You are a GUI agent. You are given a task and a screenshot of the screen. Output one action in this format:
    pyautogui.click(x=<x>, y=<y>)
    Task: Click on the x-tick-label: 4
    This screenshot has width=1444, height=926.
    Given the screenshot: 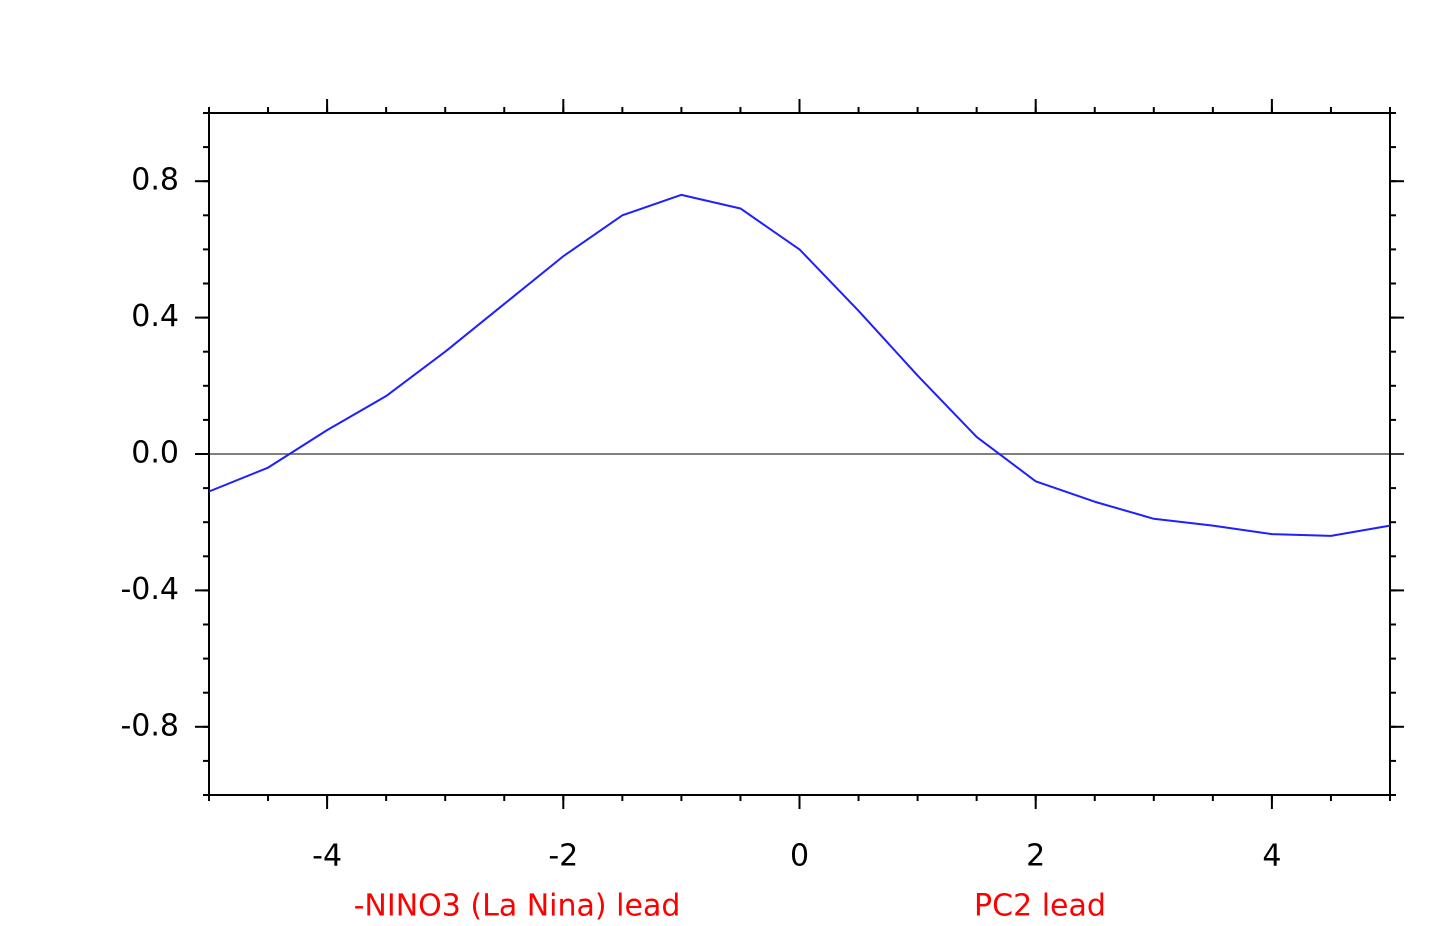 What is the action you would take?
    pyautogui.click(x=1271, y=856)
    